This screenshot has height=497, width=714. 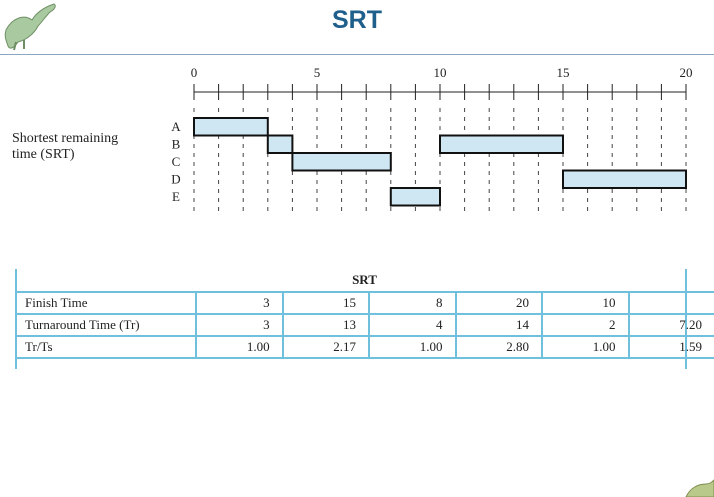 I want to click on process-label: B, so click(x=176, y=144).